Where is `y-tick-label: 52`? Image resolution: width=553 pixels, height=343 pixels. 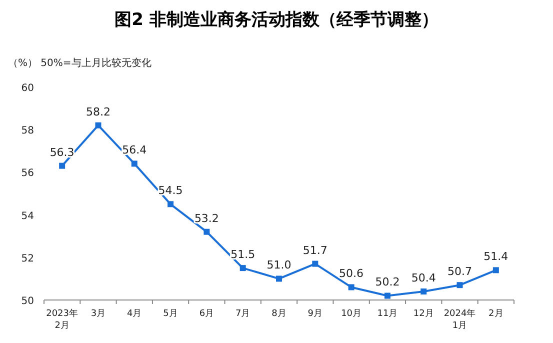
y-tick-label: 52 is located at coordinates (27, 258).